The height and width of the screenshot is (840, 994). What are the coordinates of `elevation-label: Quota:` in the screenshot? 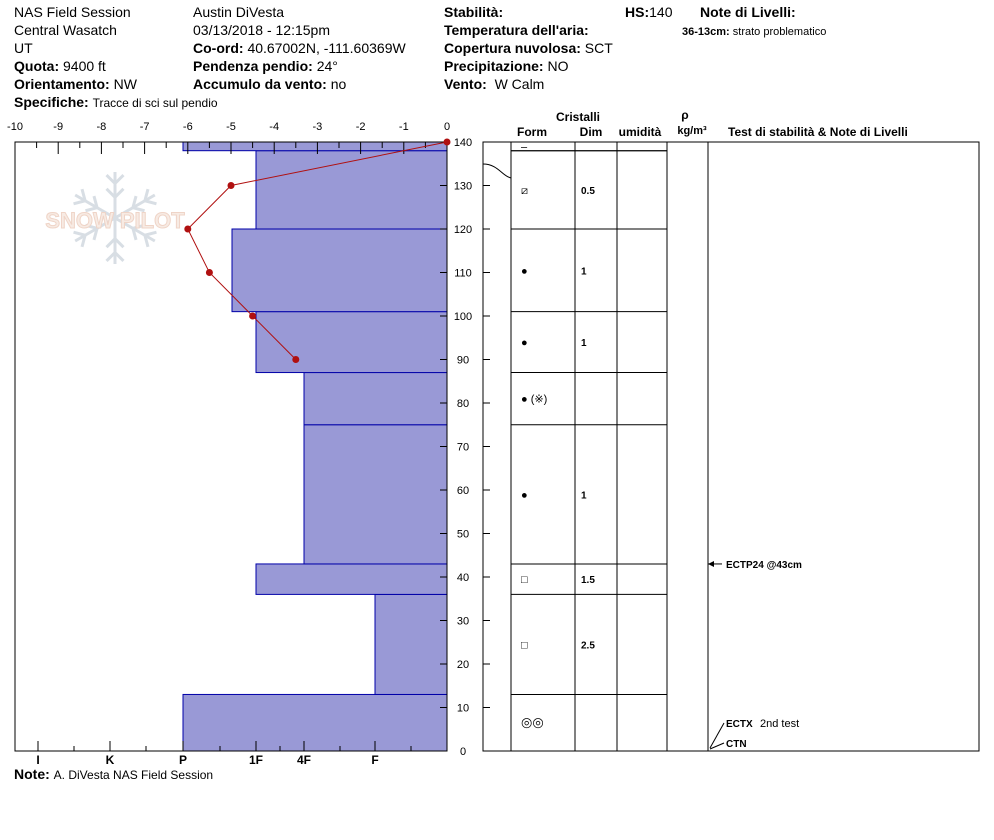 It's located at (37, 66).